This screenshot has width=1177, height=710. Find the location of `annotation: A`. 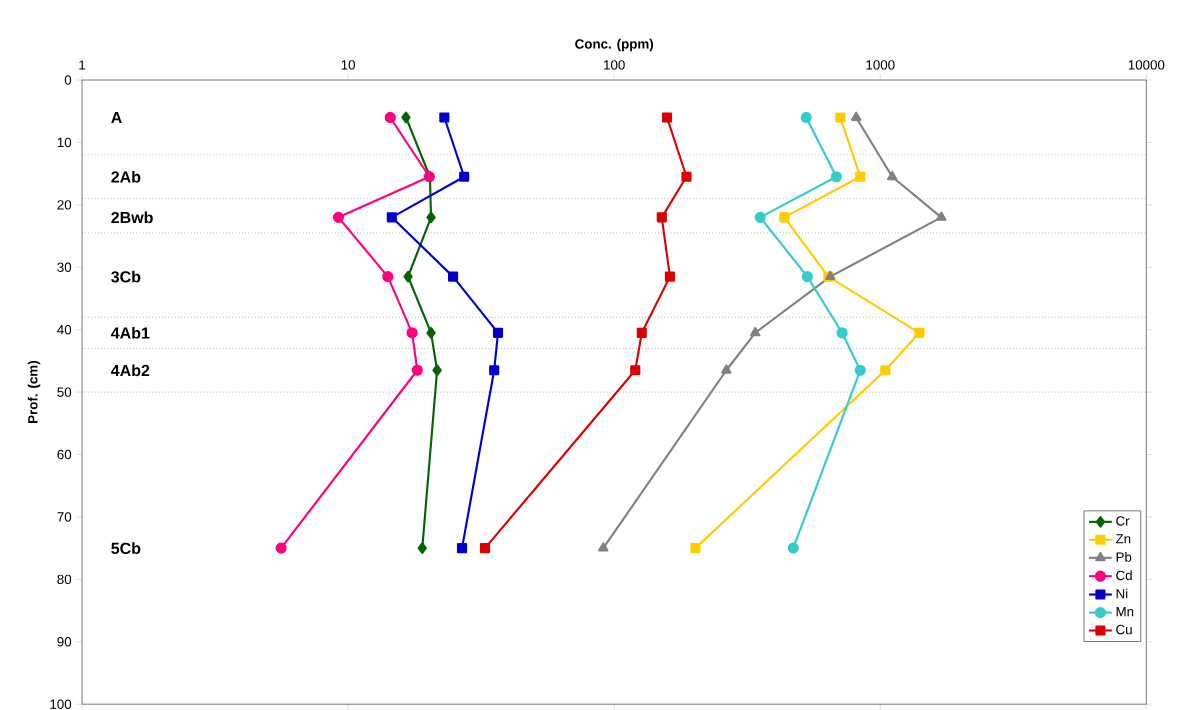

annotation: A is located at coordinates (116, 117).